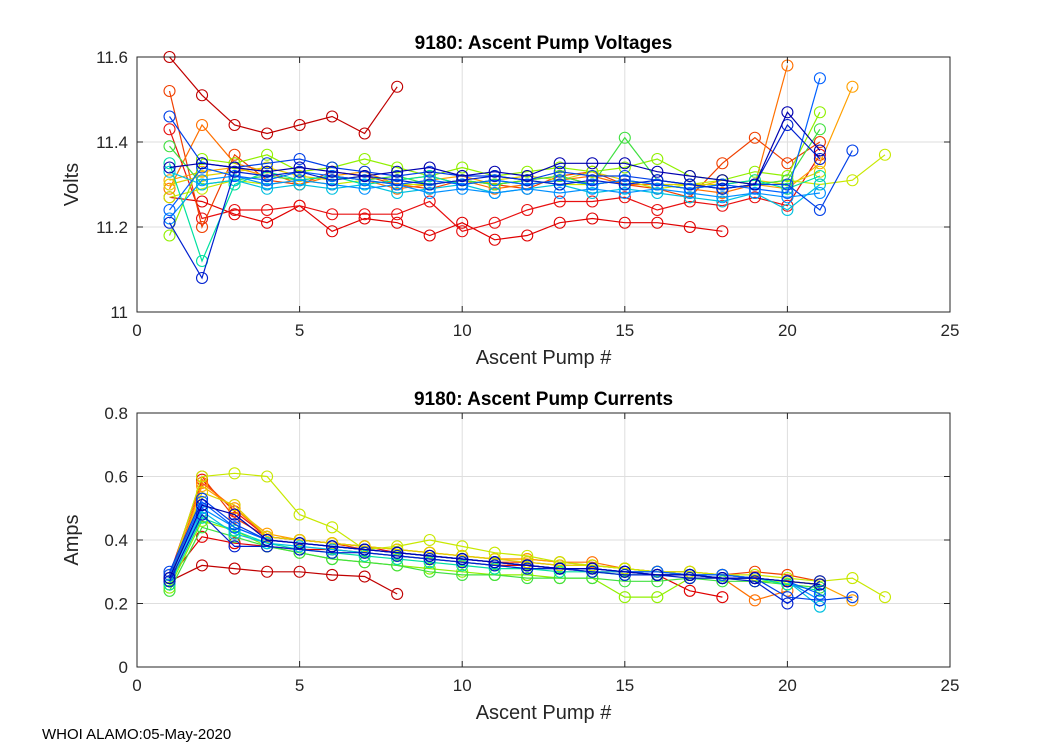 The image size is (1050, 750). I want to click on x-tick-label: 25, so click(950, 685).